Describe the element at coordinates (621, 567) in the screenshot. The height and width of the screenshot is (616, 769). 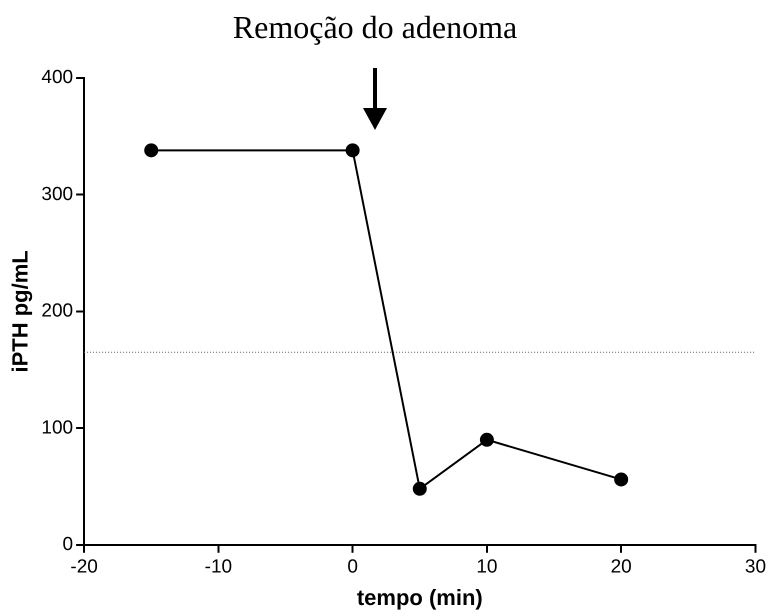
I see `x-tick-label: 20` at that location.